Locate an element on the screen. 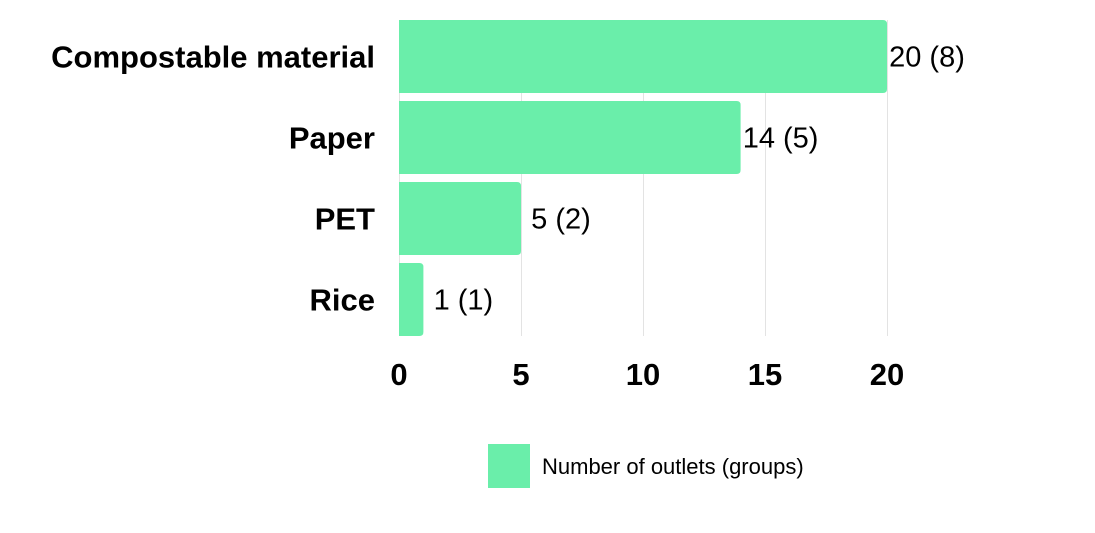 The image size is (1095, 533). x-tick-label-0: 0 is located at coordinates (398, 374).